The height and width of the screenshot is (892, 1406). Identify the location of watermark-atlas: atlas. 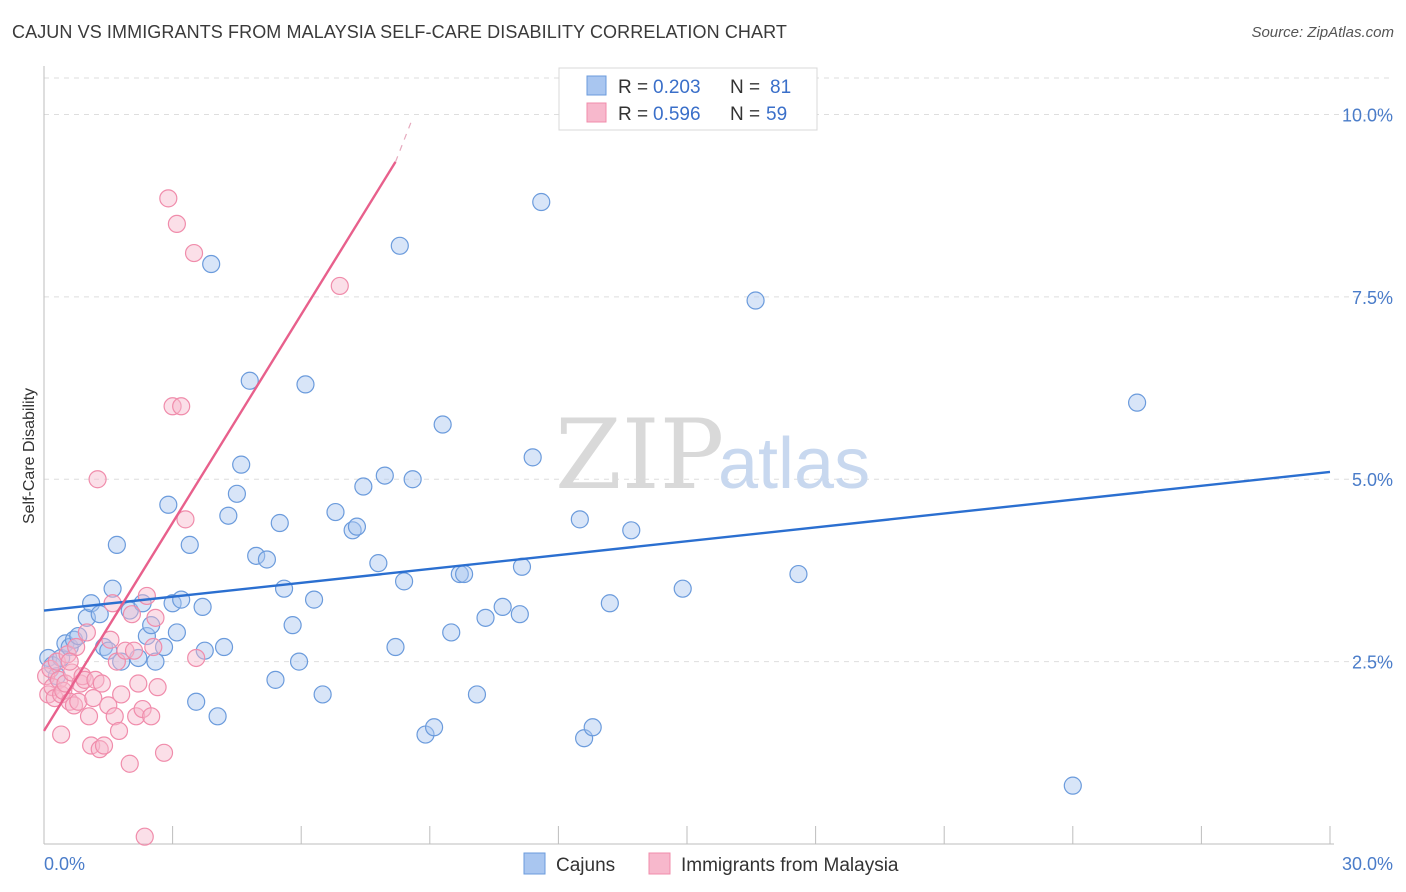
(794, 464).